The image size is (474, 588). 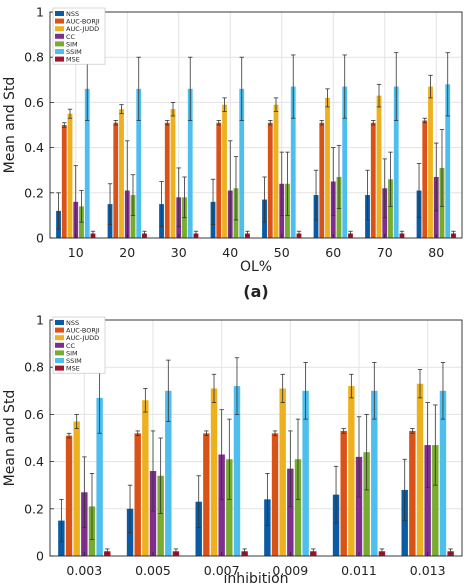 I want to click on bar-sim-0.005, so click(x=160, y=515).